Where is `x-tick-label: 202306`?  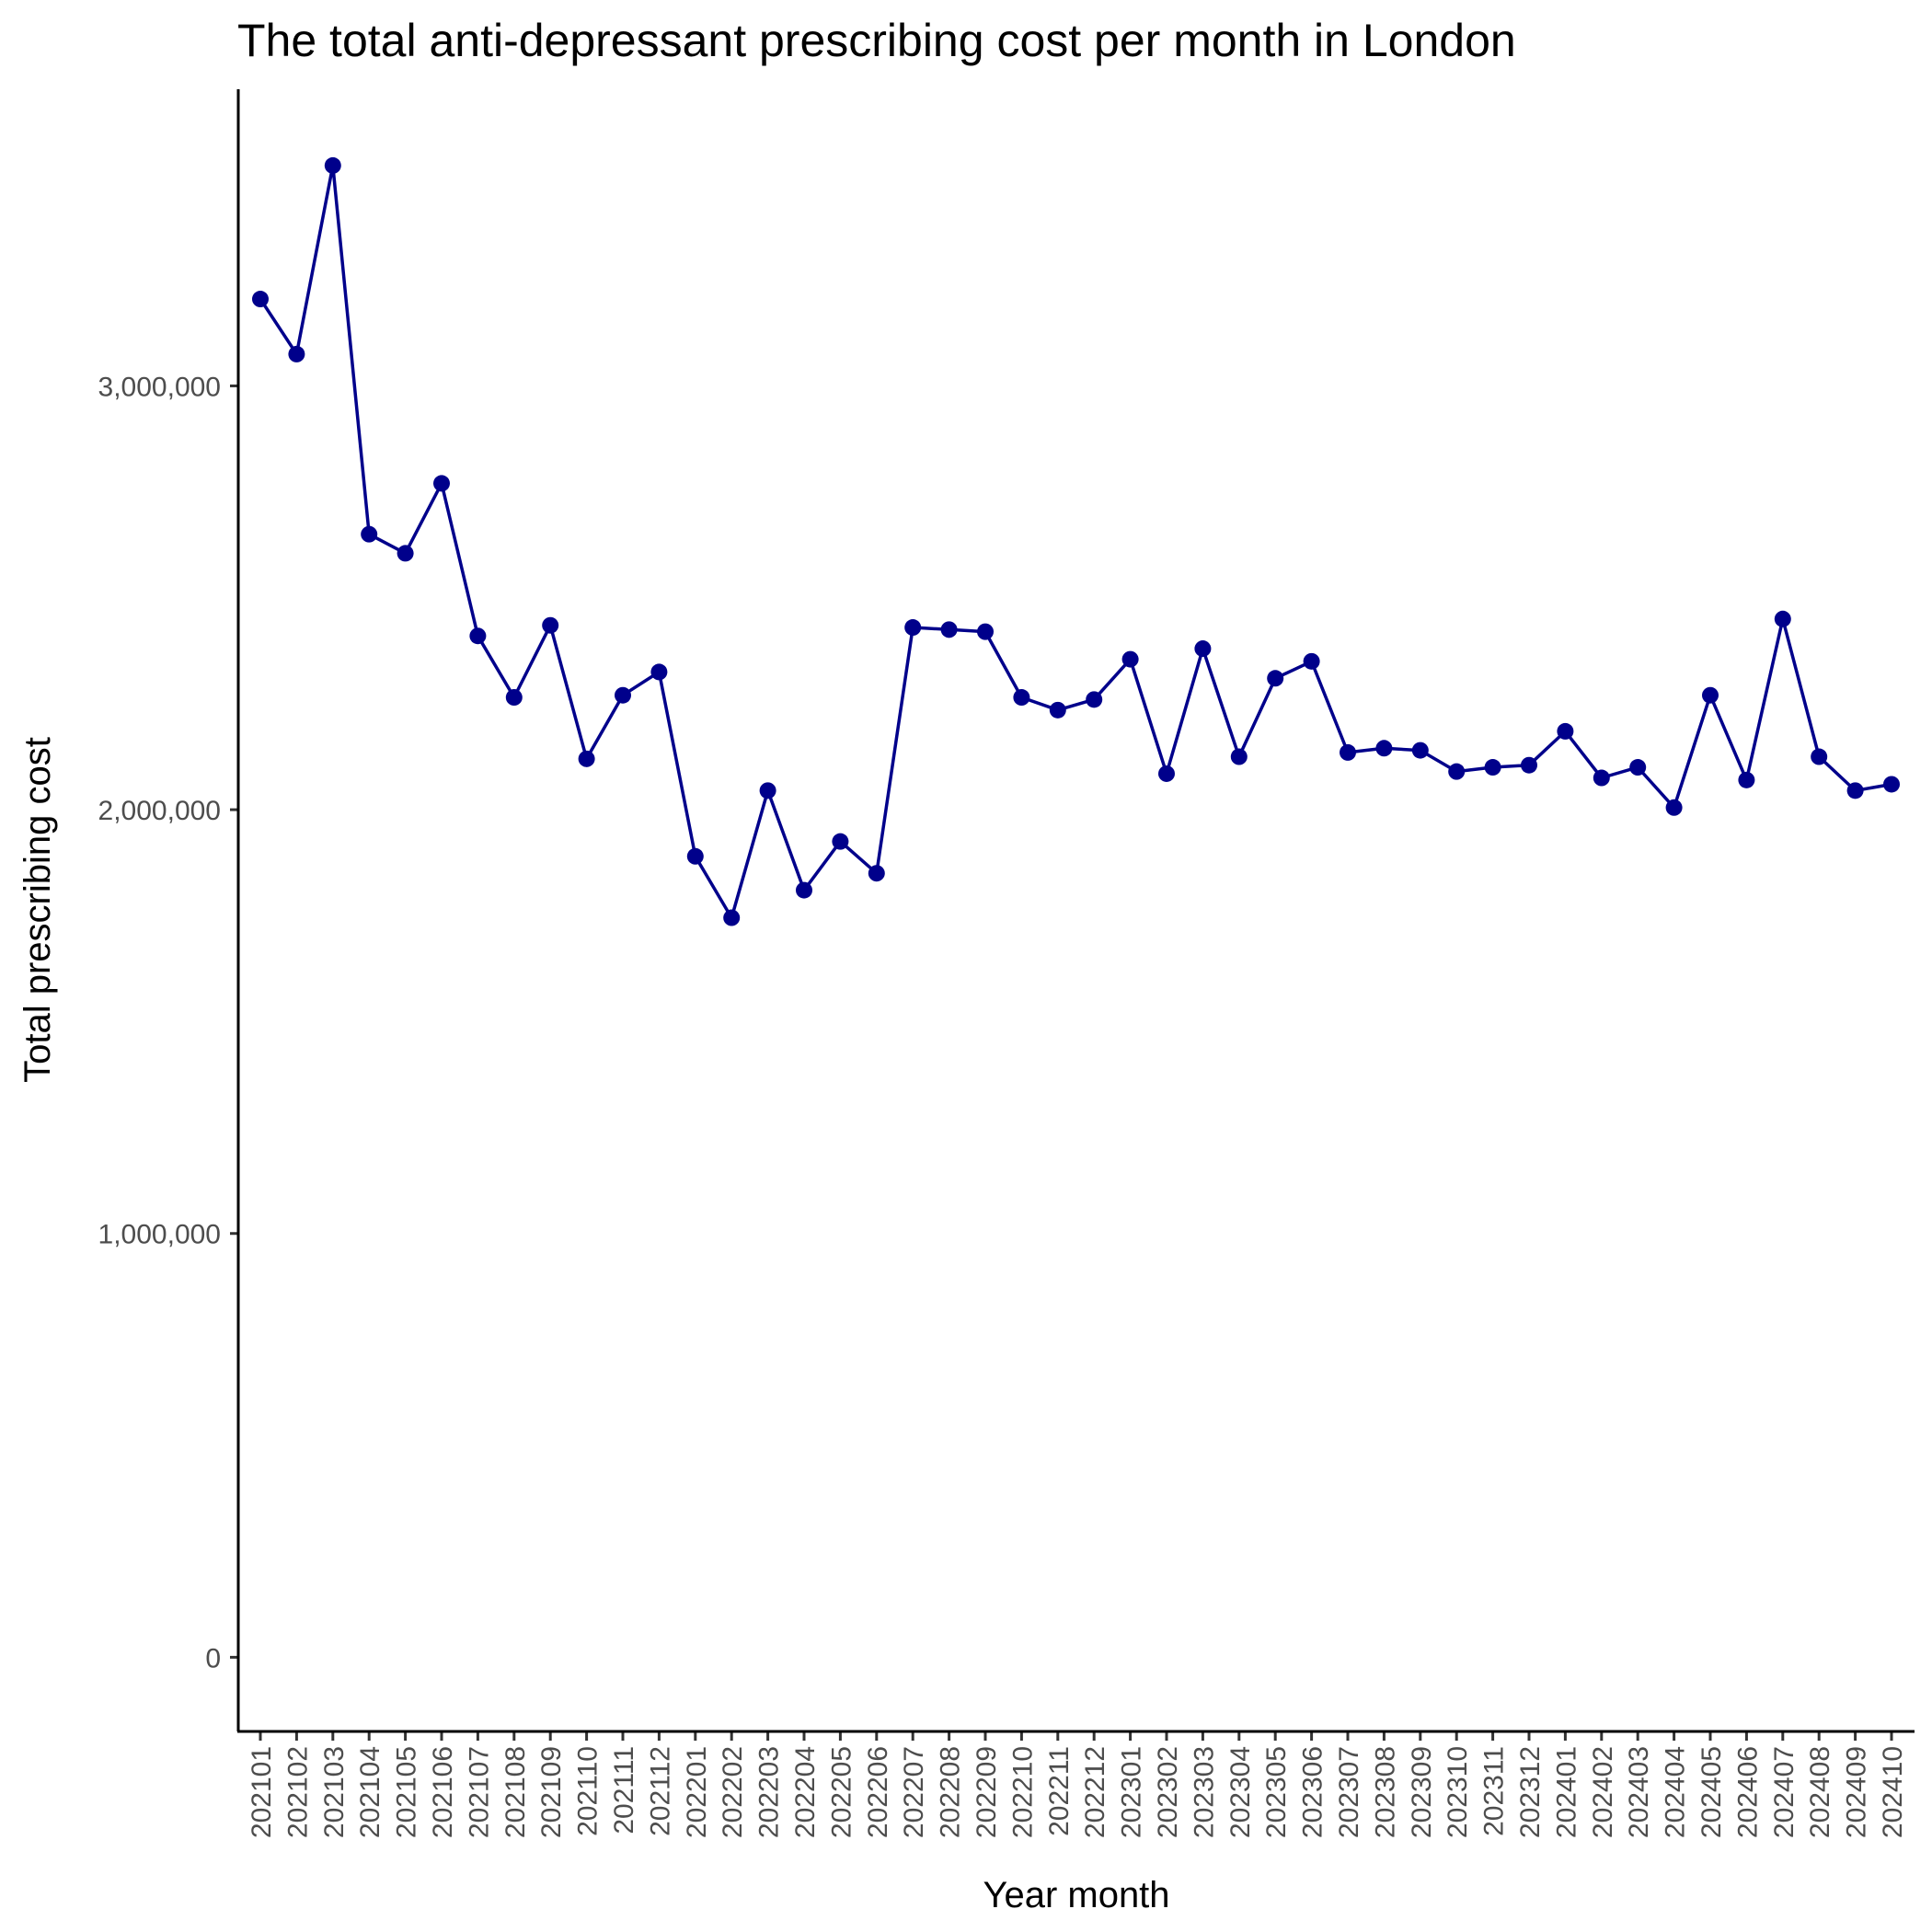 x-tick-label: 202306 is located at coordinates (1313, 1792).